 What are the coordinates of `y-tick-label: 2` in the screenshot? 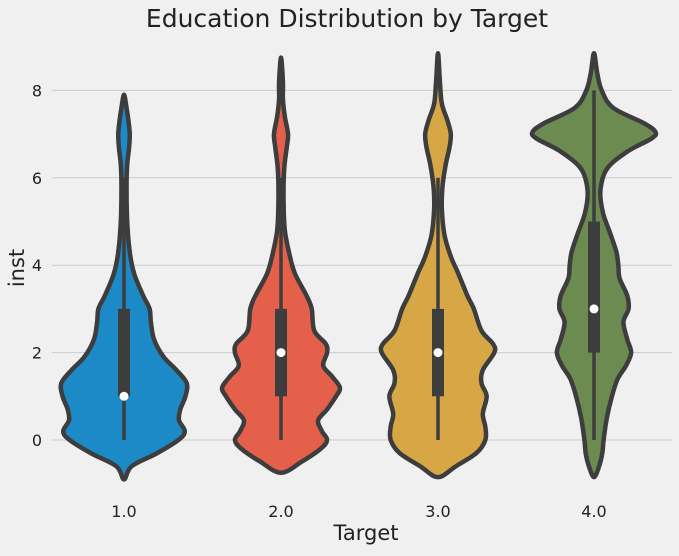 It's located at (37, 353).